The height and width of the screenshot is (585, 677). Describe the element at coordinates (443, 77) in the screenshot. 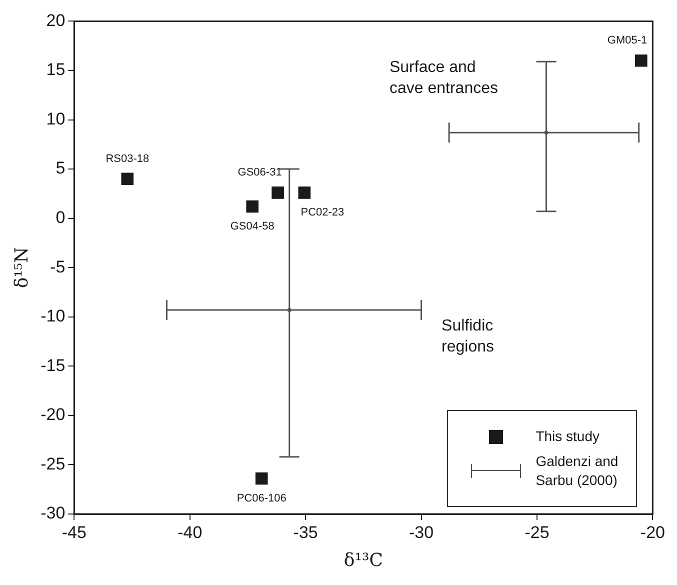

I see `annotation: Surface and cave entrances` at that location.